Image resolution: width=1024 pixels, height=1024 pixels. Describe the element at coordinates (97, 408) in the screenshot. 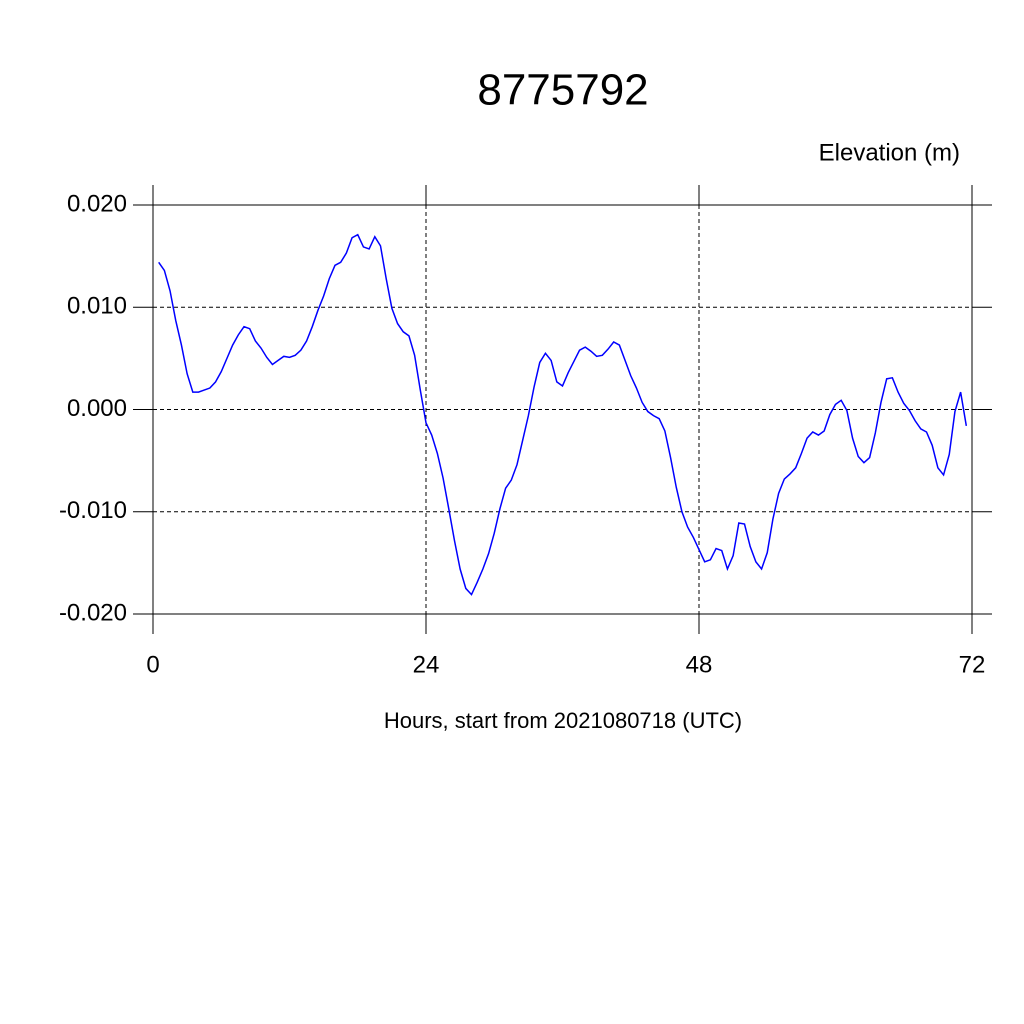

I see `y-tick-label: 0.000` at that location.